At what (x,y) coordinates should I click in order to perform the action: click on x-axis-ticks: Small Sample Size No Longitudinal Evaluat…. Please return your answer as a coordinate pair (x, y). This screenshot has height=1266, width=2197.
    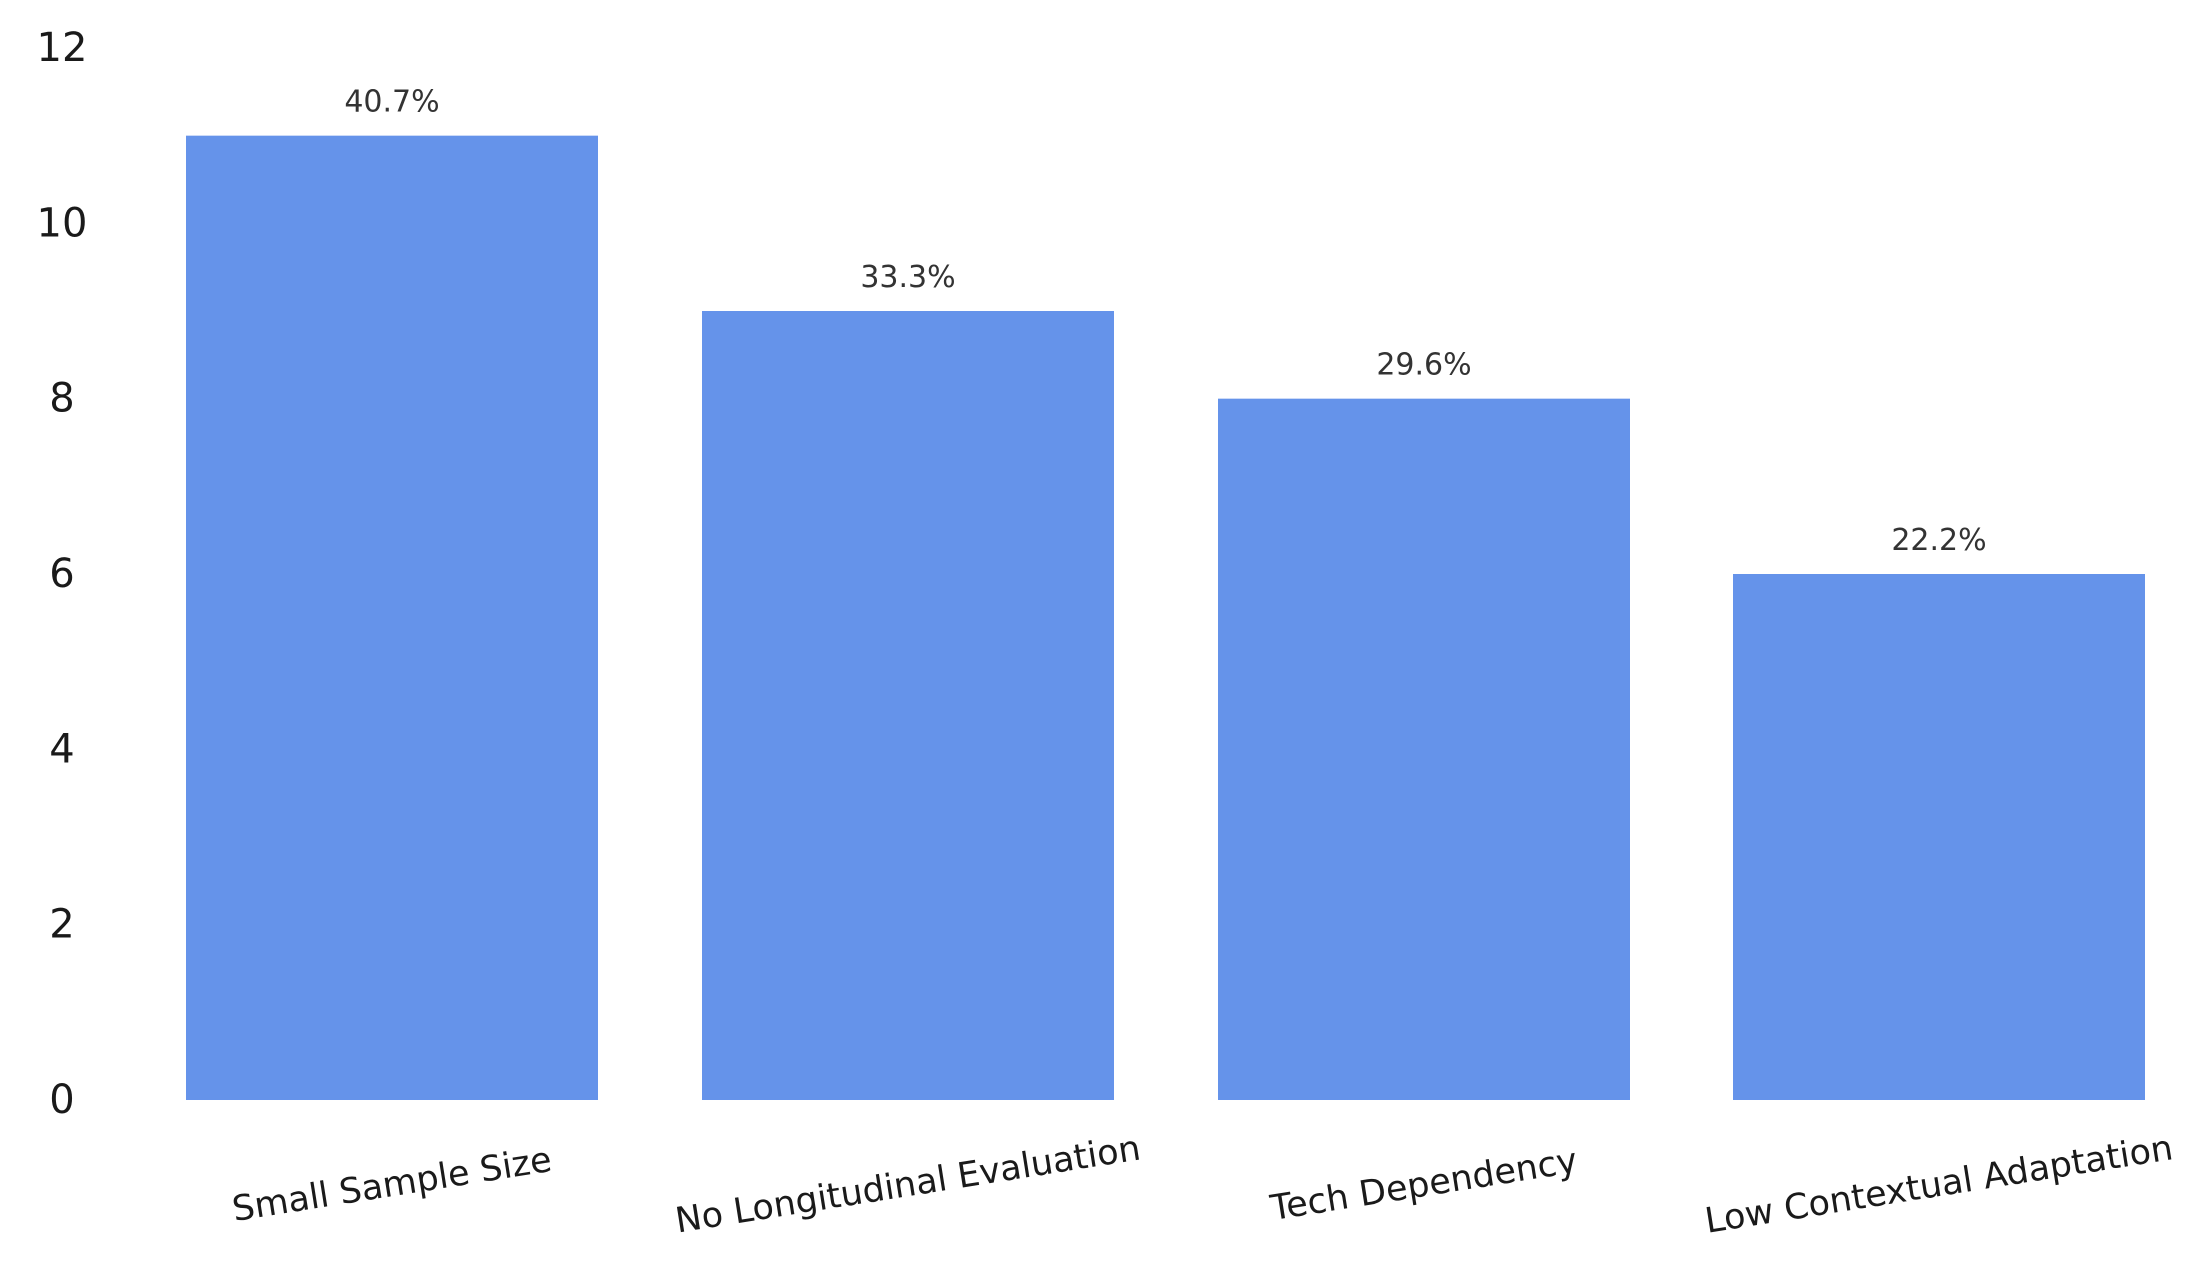
    Looking at the image, I should click on (1203, 1185).